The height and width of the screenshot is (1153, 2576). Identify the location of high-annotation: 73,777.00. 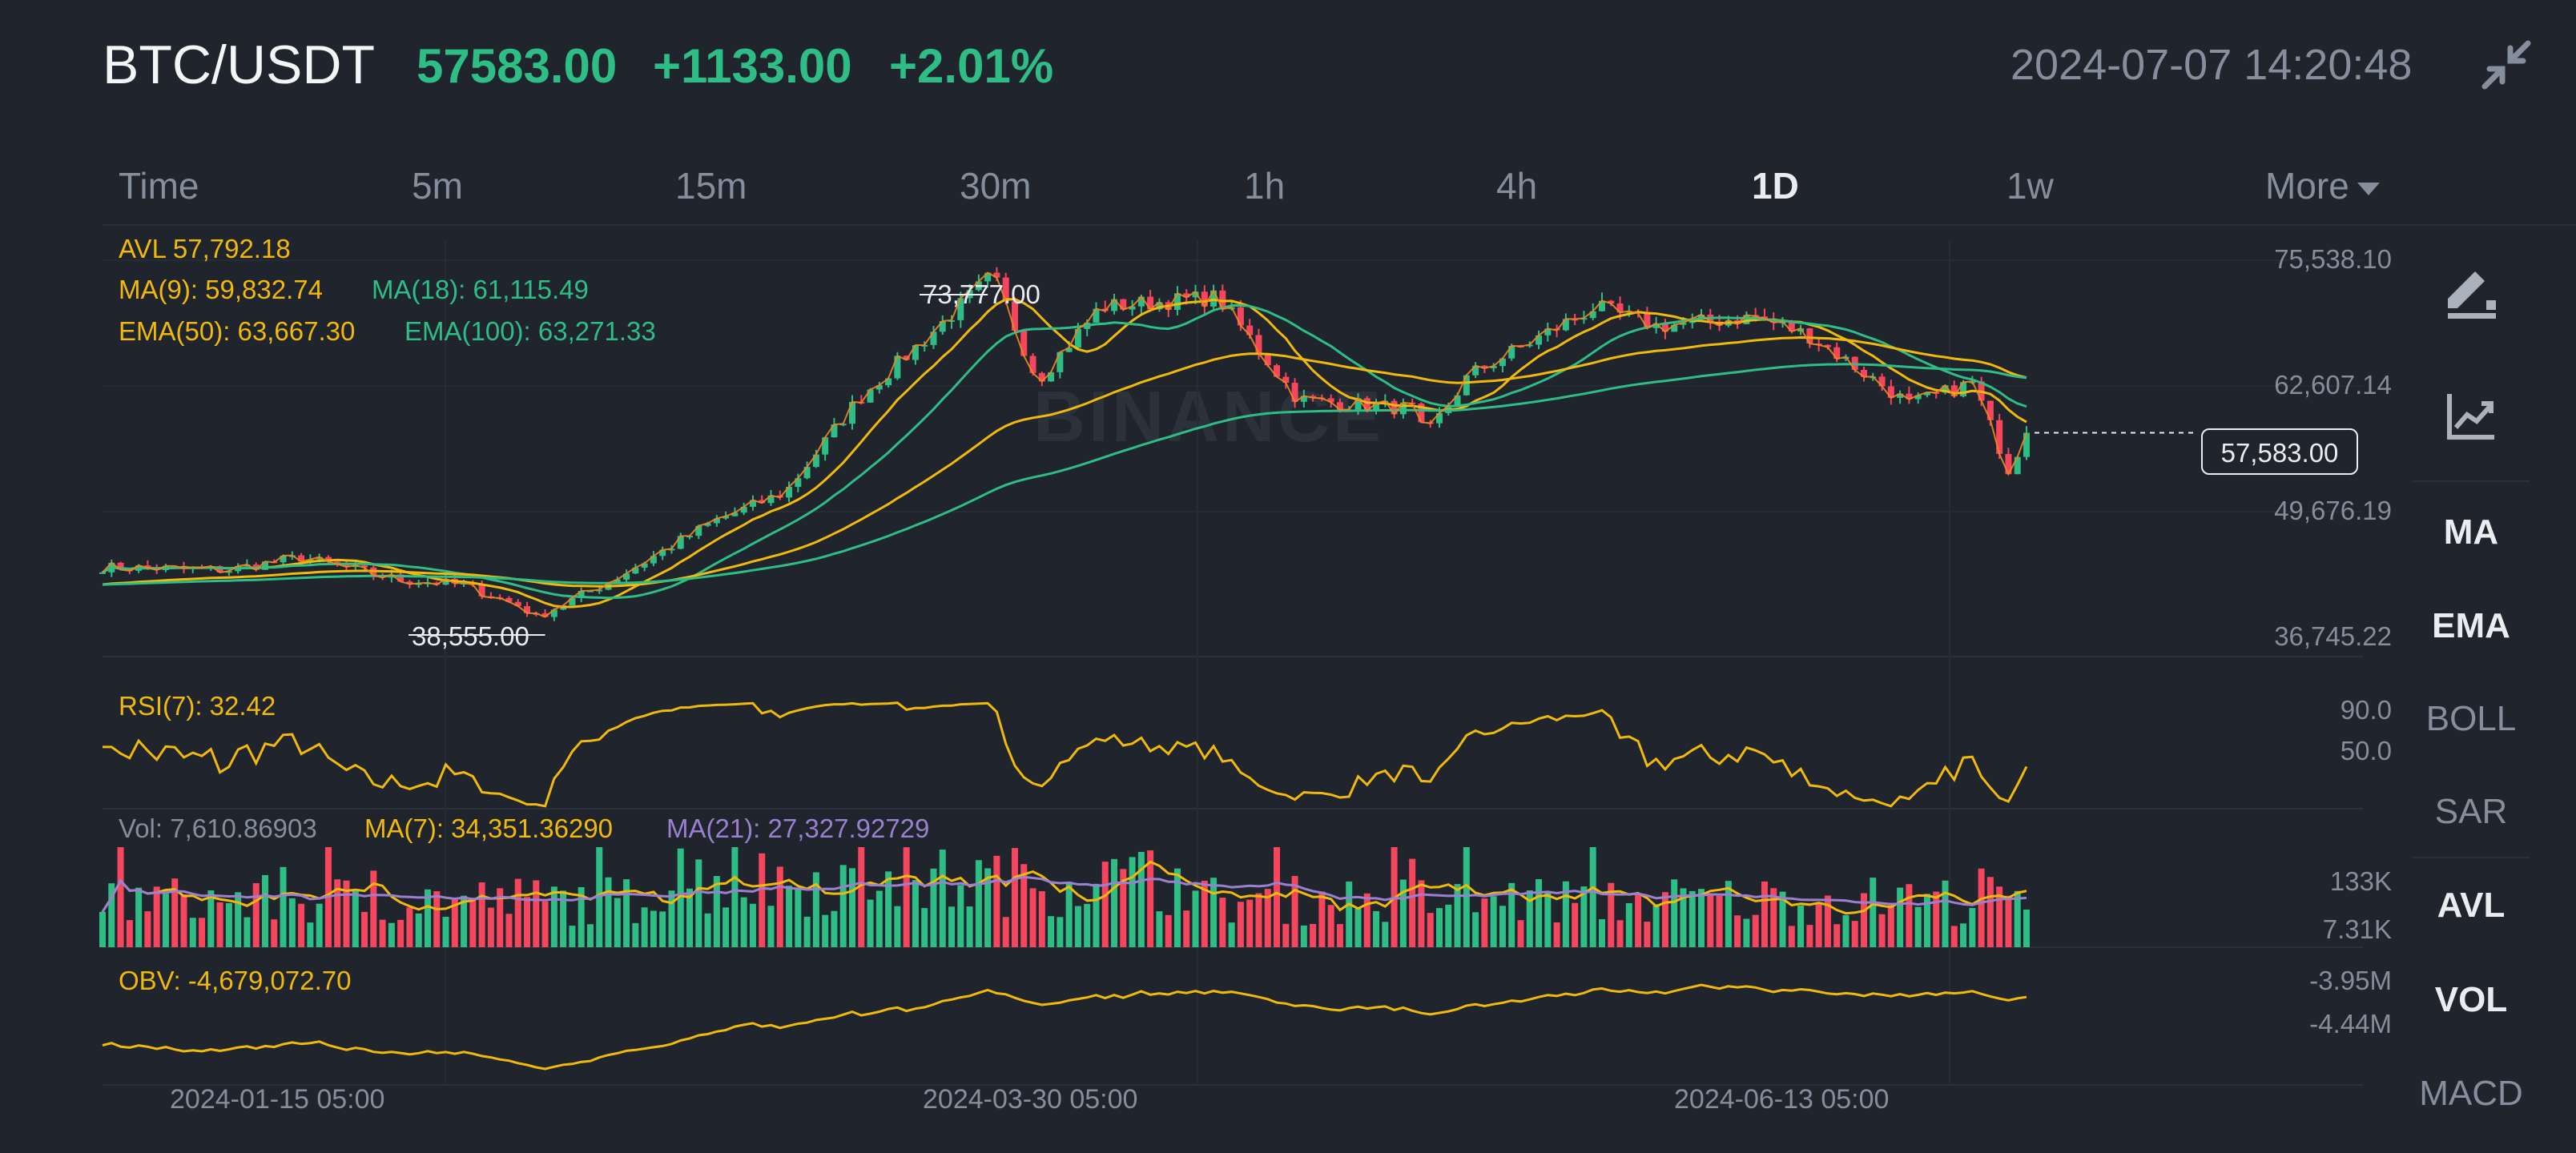
(982, 294).